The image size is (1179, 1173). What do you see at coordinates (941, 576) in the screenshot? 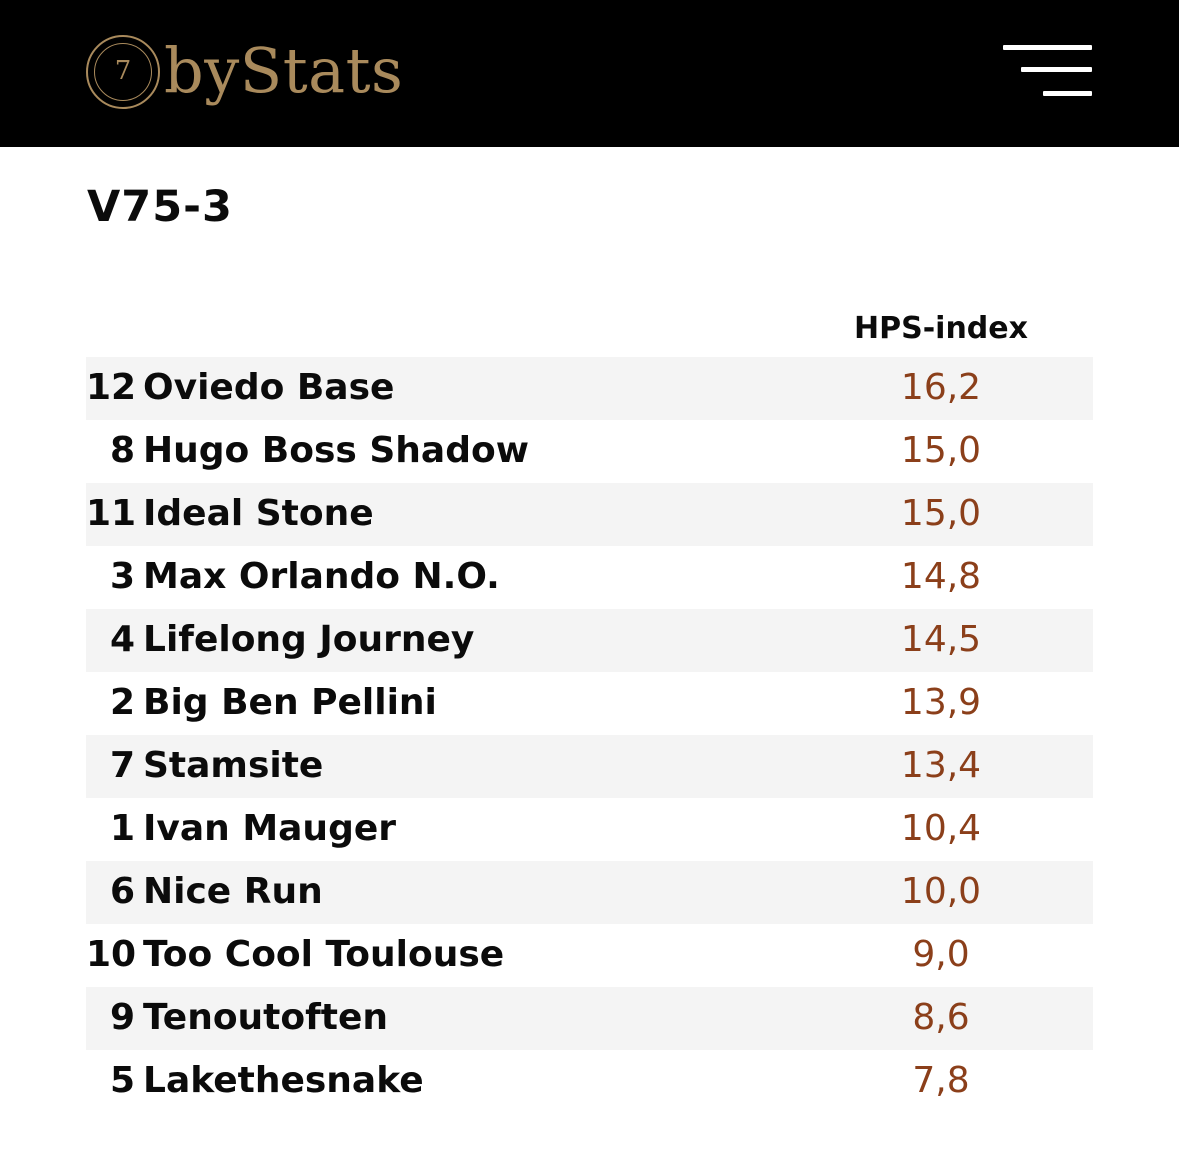
I see `hps-value: 14,8` at bounding box center [941, 576].